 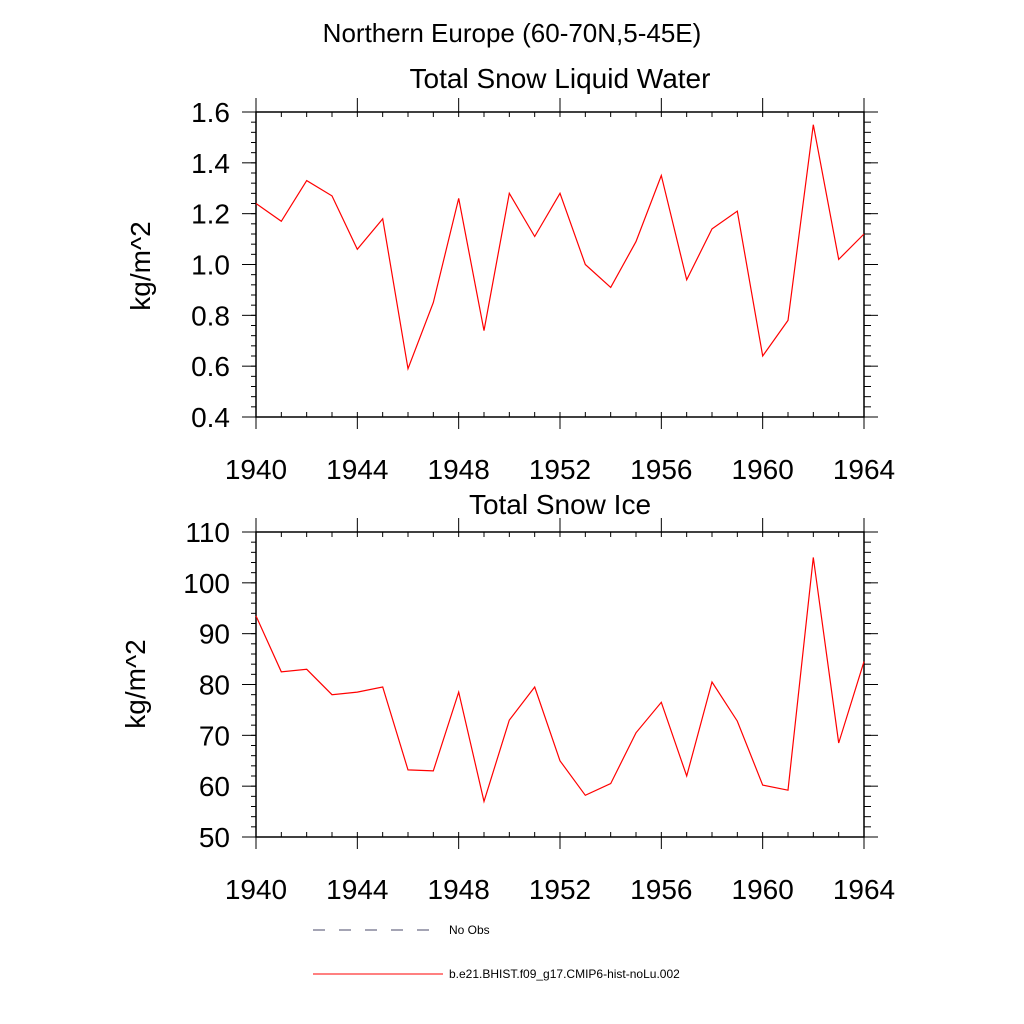 What do you see at coordinates (210, 315) in the screenshot?
I see `y-tick-label: 0.8` at bounding box center [210, 315].